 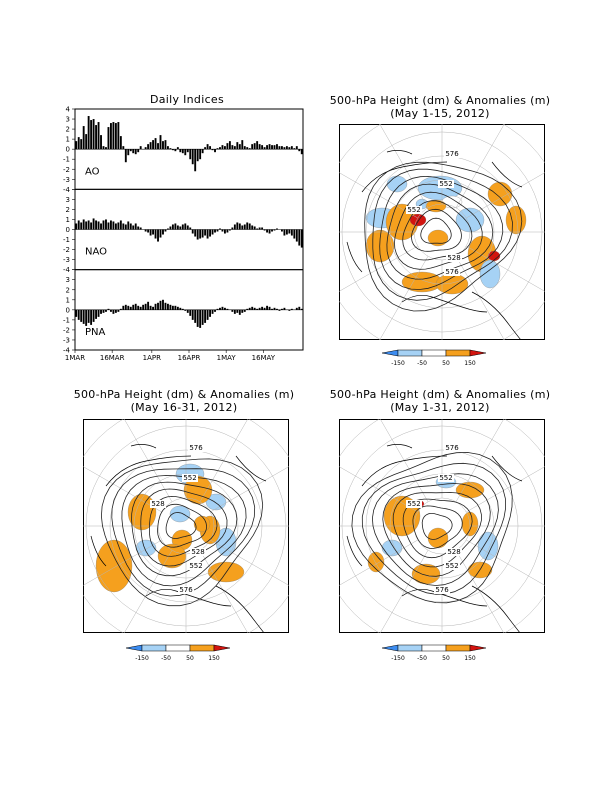 I want to click on map1-title-line2: (May 1-15, 2012), so click(x=440, y=113).